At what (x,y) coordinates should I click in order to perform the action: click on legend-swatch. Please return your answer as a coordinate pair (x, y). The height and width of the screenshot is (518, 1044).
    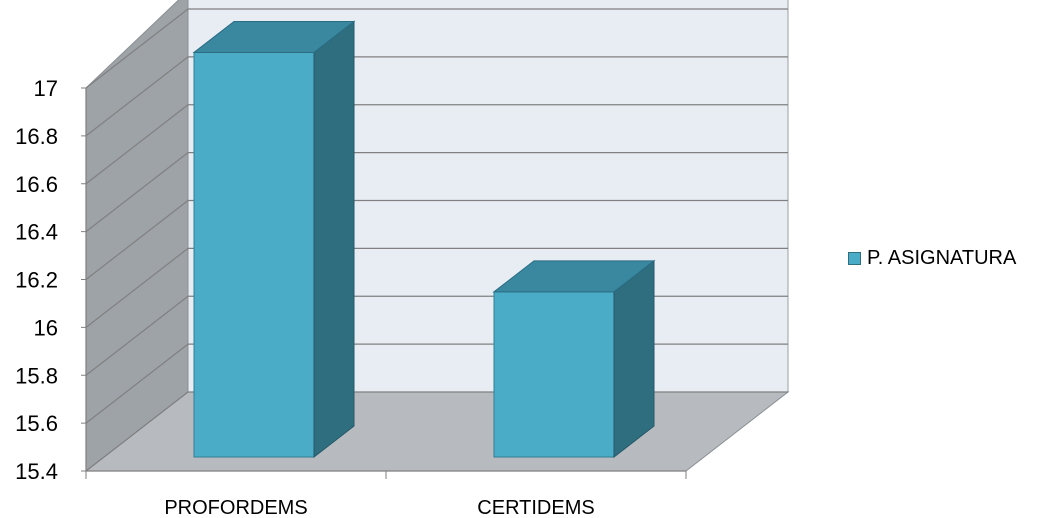
    Looking at the image, I should click on (854, 258).